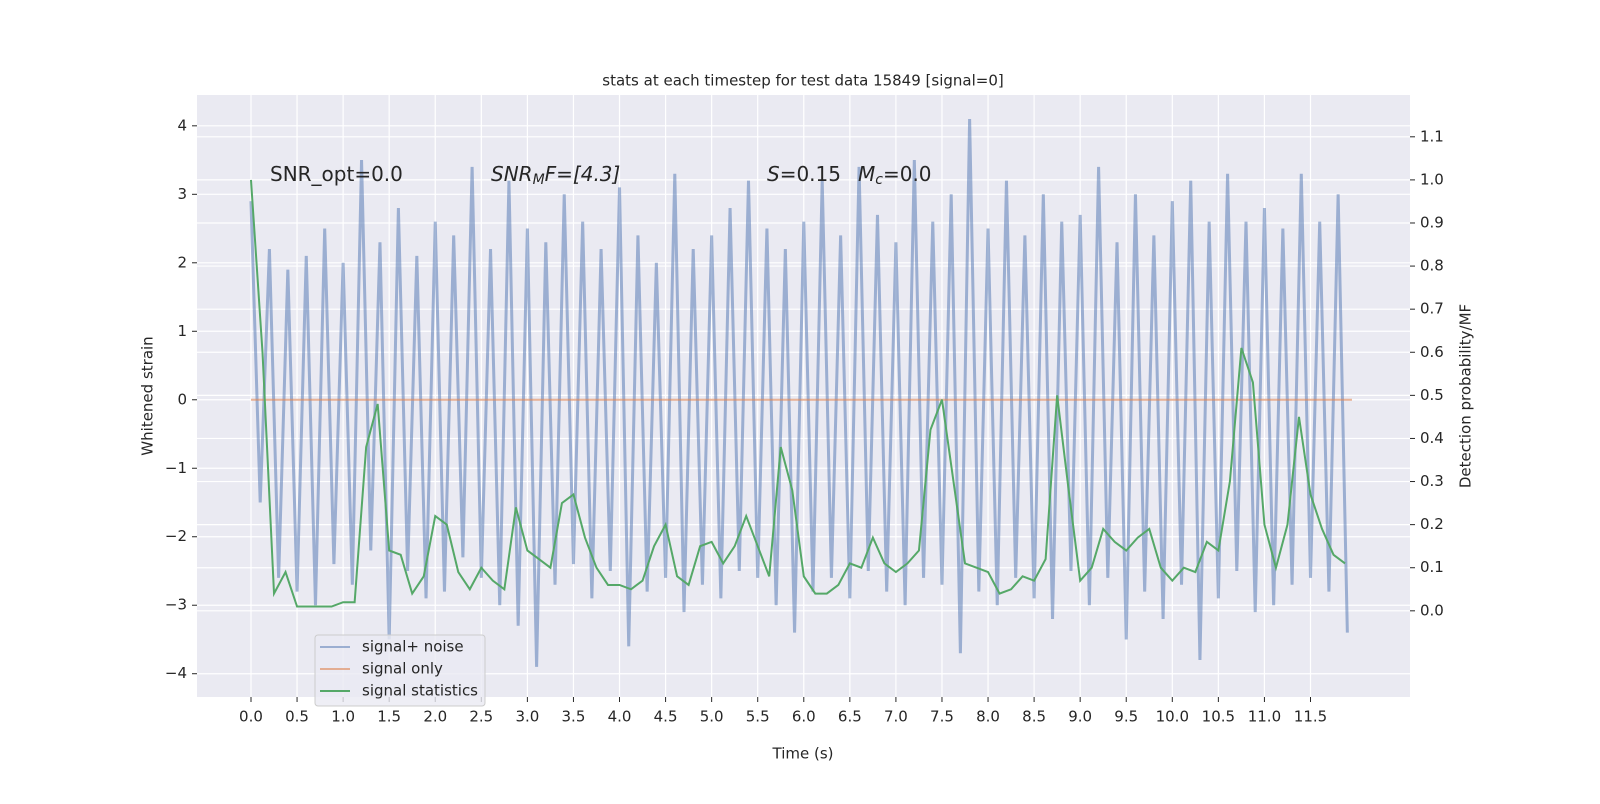 This screenshot has width=1600, height=804. I want to click on x-tick-label: 10.5, so click(1218, 717).